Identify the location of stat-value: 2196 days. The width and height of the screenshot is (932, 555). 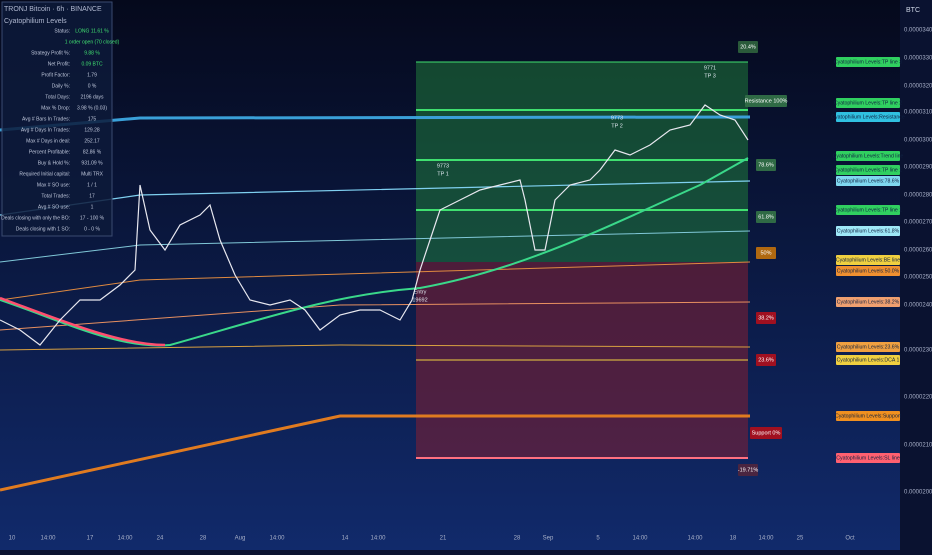
(92, 97).